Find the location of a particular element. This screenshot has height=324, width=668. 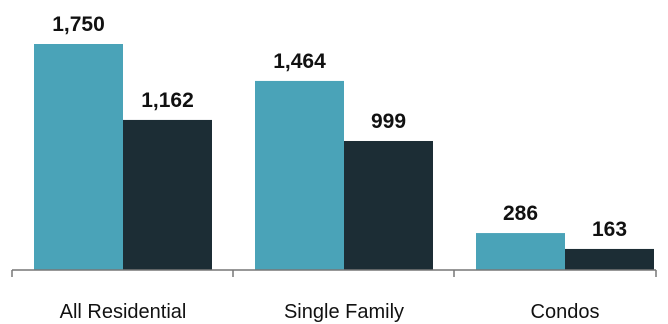

category-labels-group: All Residential Single Family Condos is located at coordinates (330, 312).